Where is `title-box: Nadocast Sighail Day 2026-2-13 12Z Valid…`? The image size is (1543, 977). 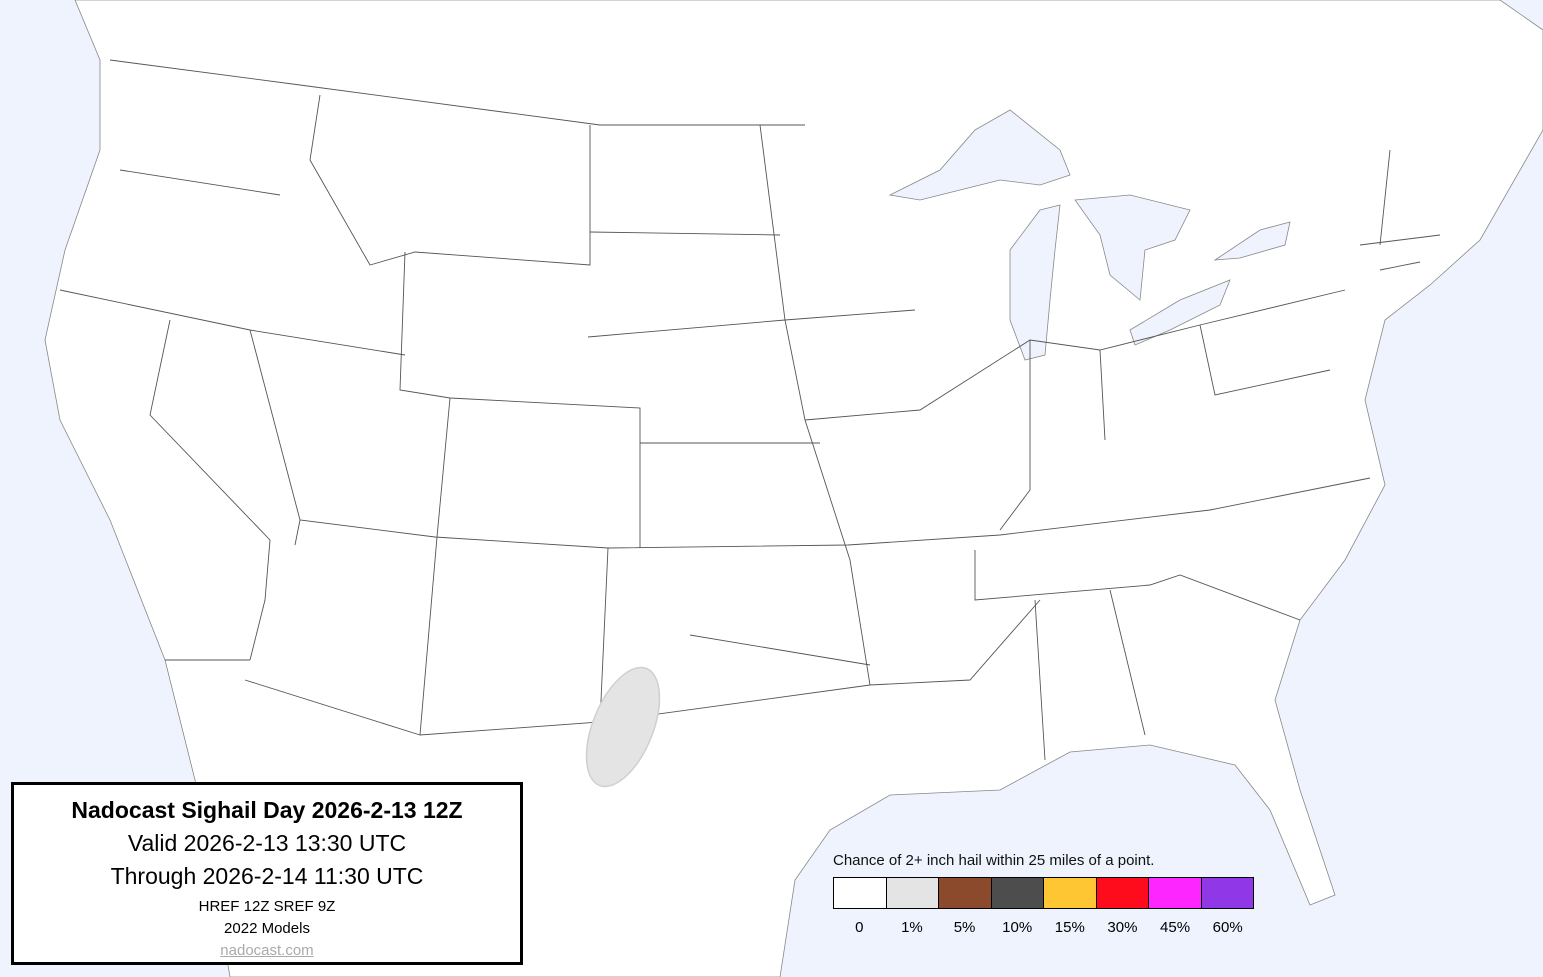 title-box: Nadocast Sighail Day 2026-2-13 12Z Valid… is located at coordinates (267, 873).